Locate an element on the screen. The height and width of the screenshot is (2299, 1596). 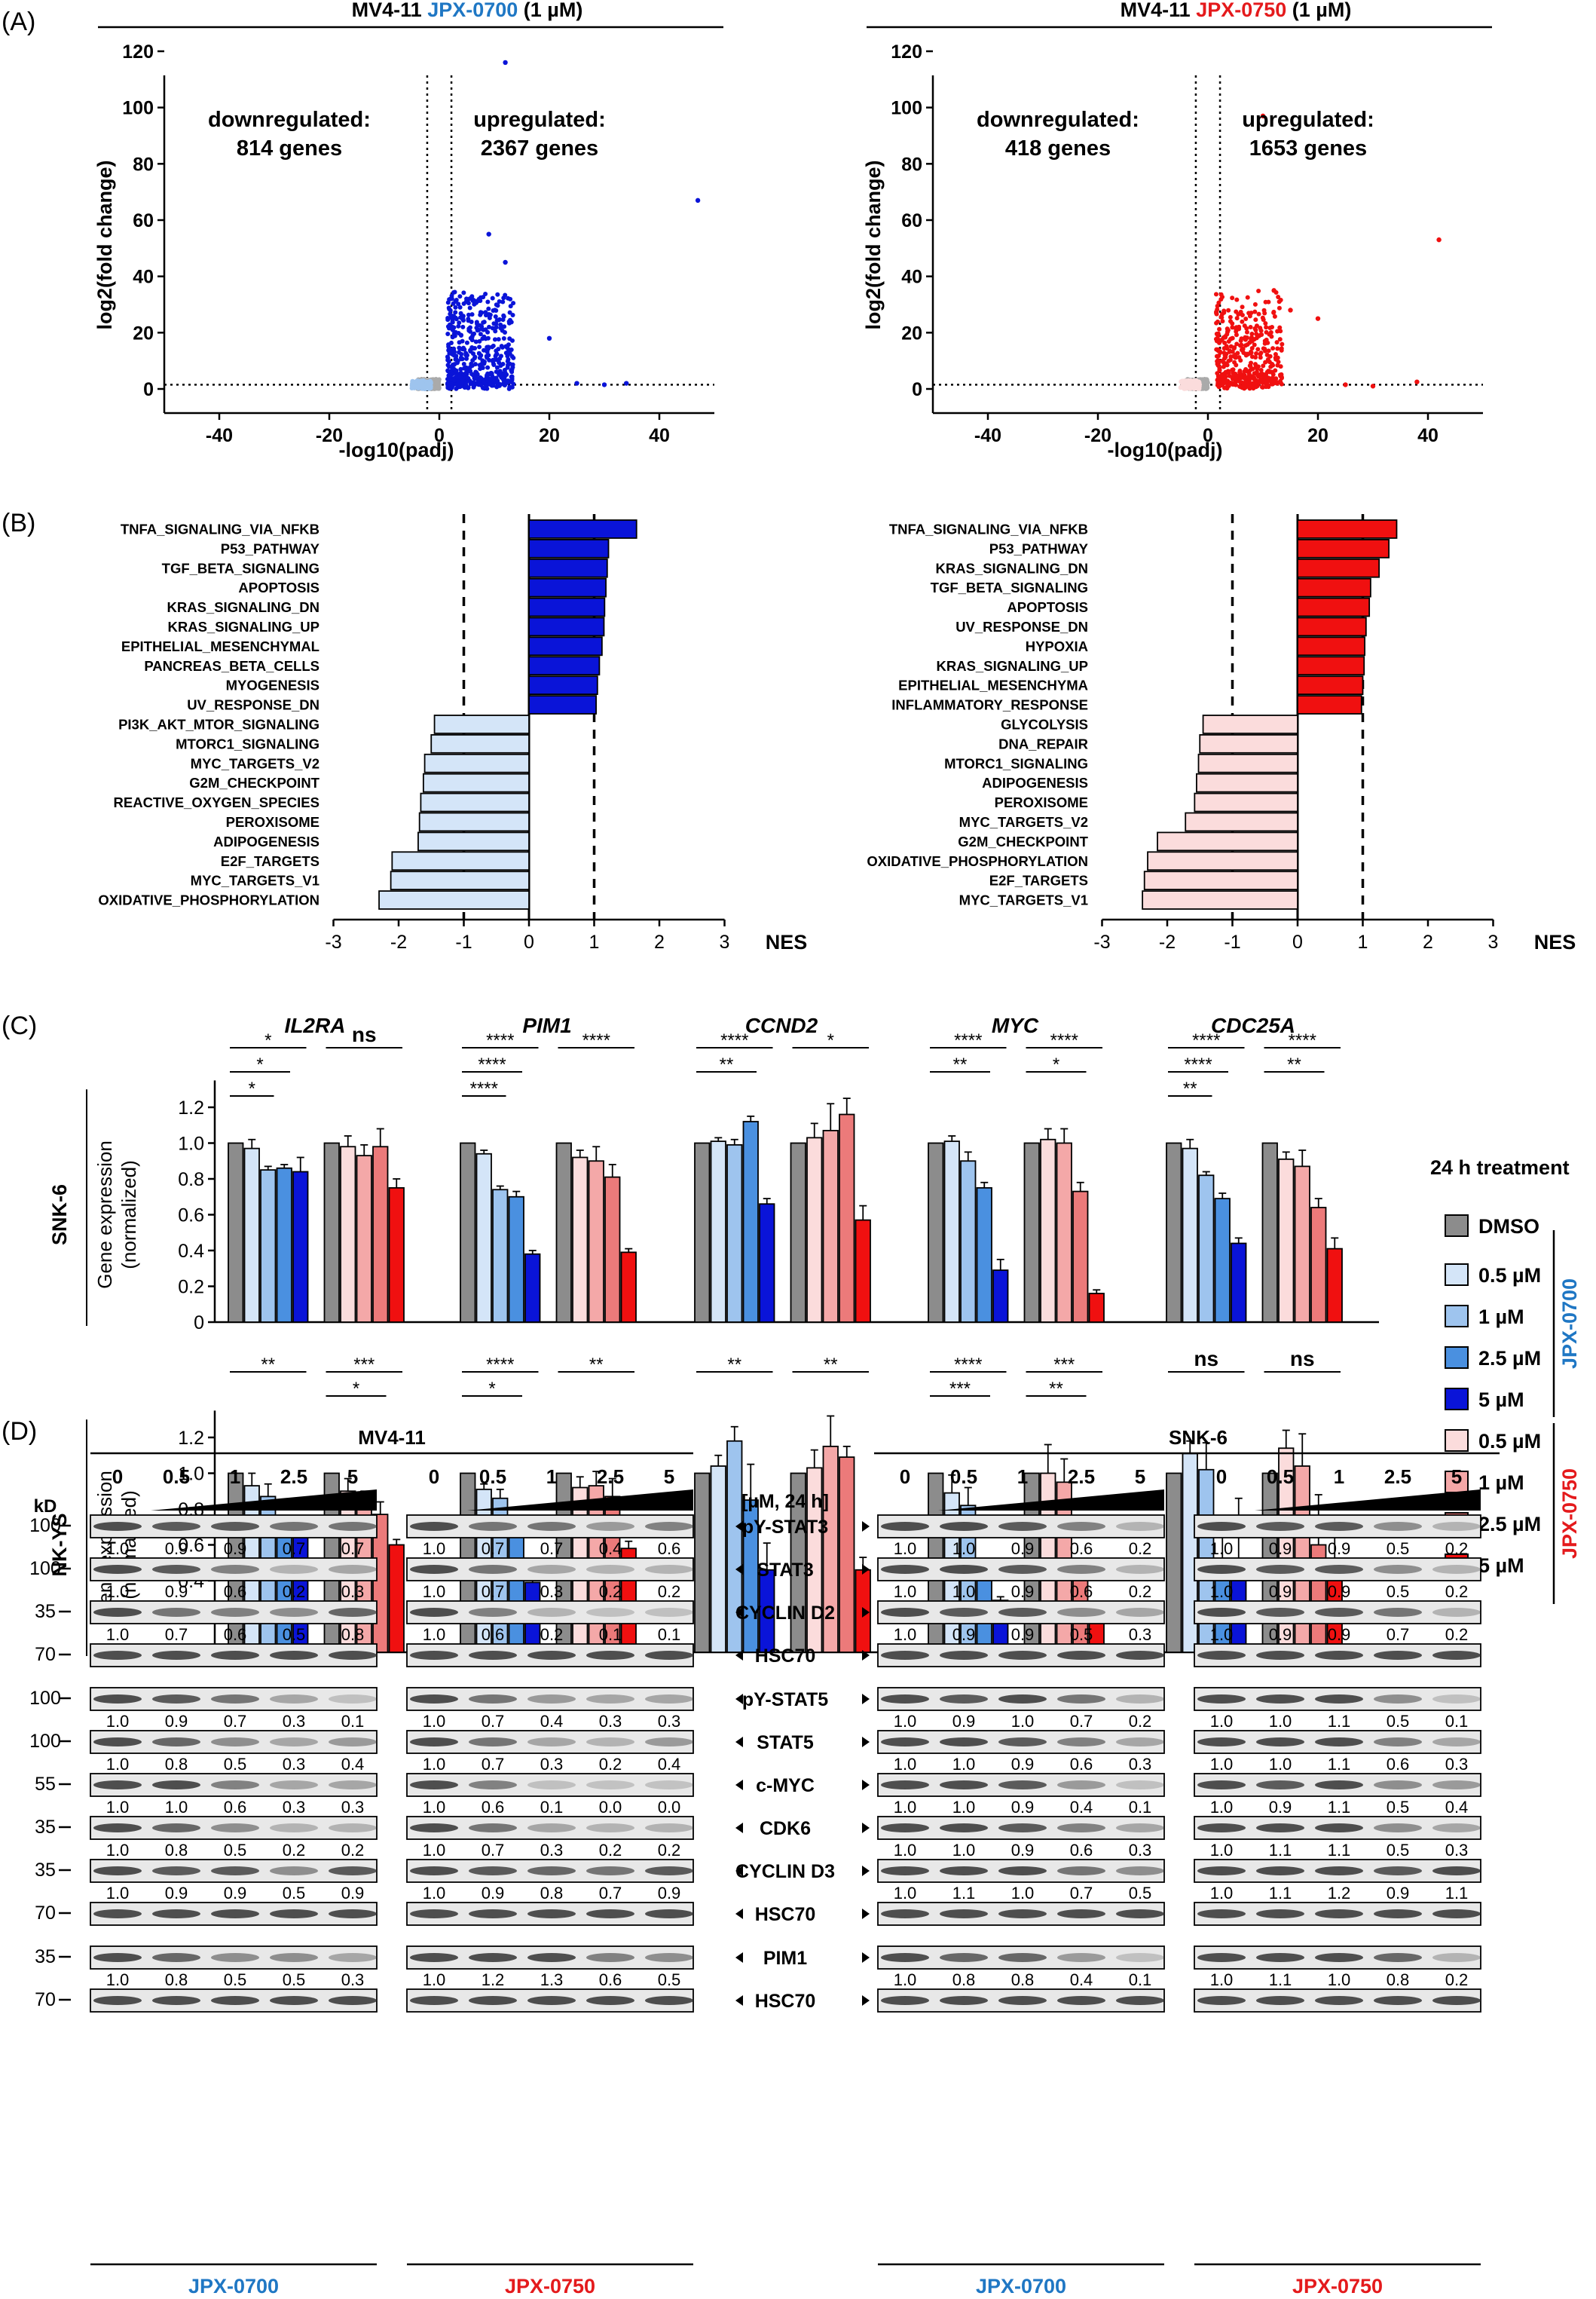
wb-protein-label: pY-STAT5 is located at coordinates (785, 1700).